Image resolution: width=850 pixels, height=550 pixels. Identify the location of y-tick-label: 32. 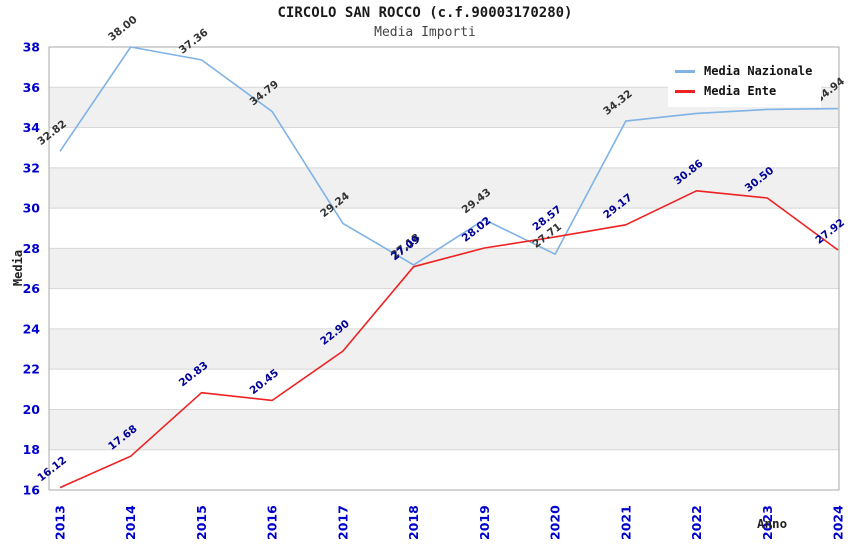
(31, 167).